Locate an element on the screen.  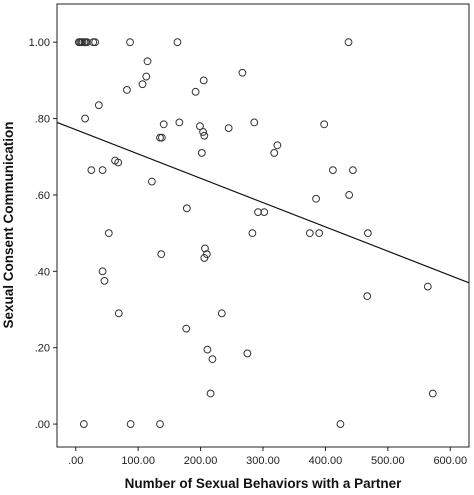
x-tick-label: 100.00 is located at coordinates (138, 461).